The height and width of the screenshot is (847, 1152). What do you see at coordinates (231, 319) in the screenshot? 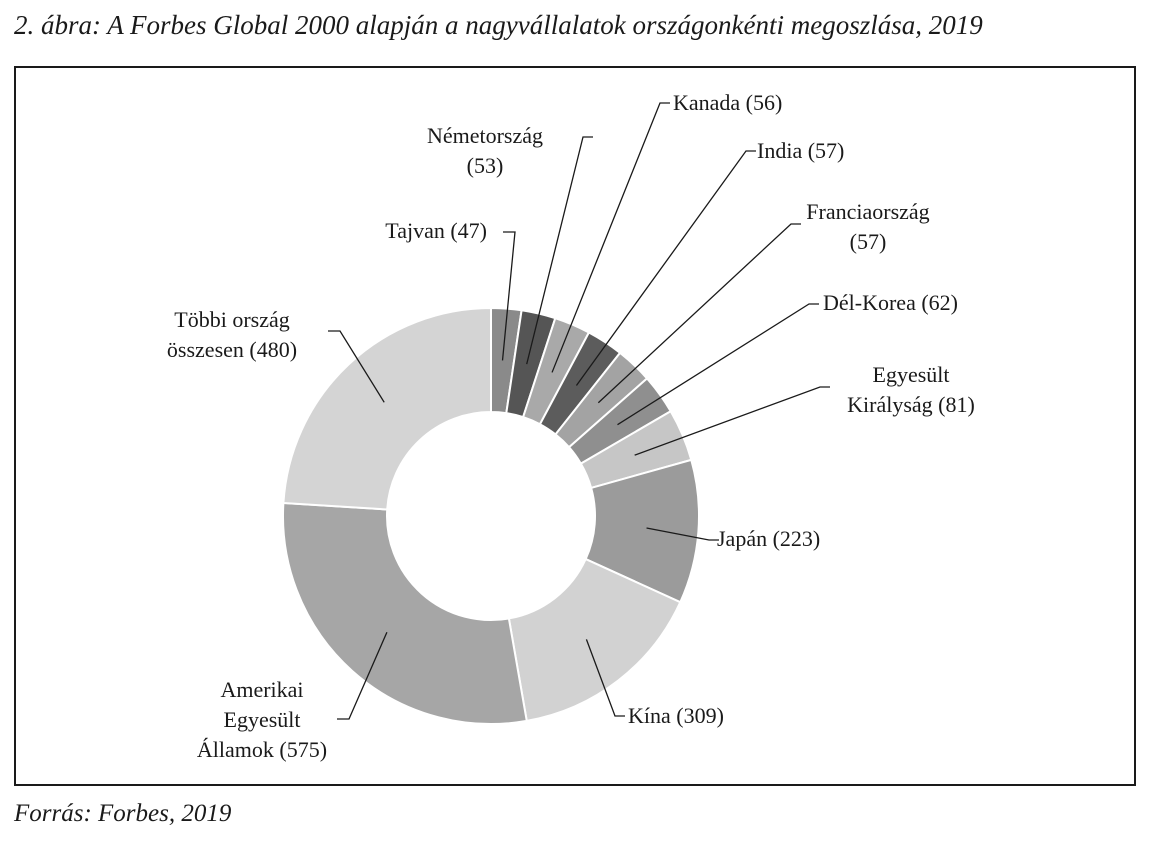
I see `slice-label-tobbi-orszag-osszesen-line-1: Többi ország` at bounding box center [231, 319].